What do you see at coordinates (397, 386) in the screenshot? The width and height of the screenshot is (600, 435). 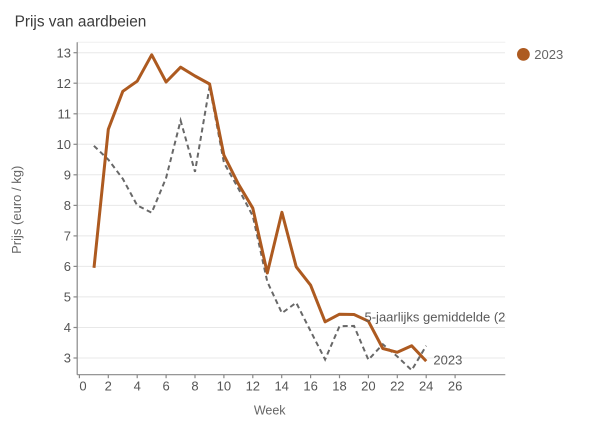 I see `svg-text: 22` at bounding box center [397, 386].